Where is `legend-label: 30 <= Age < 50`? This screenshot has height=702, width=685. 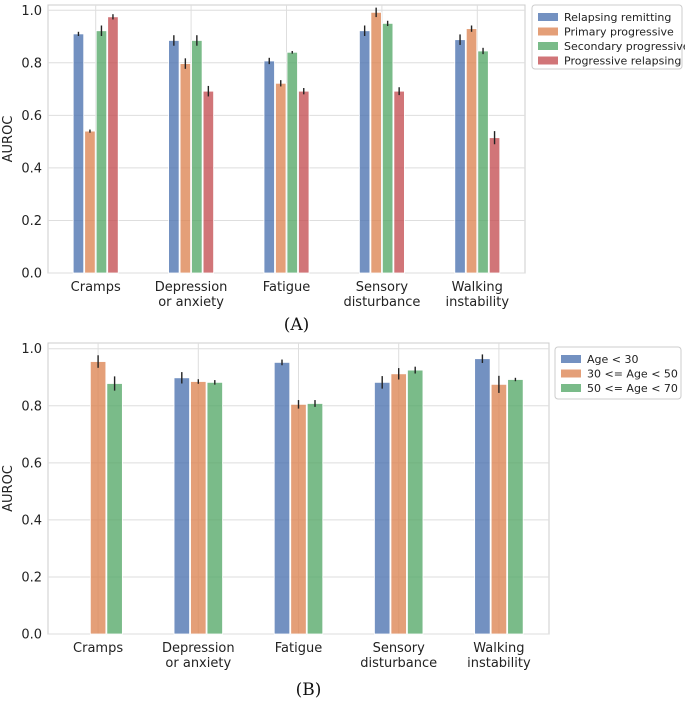 legend-label: 30 <= Age < 50 is located at coordinates (632, 374).